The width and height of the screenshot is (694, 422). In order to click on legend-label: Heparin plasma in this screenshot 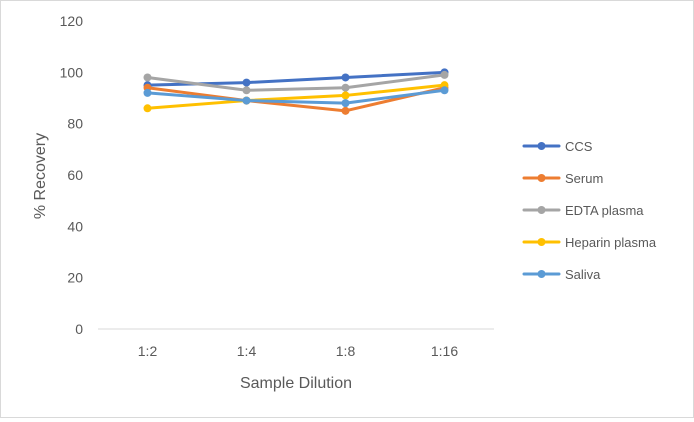, I will do `click(611, 242)`.